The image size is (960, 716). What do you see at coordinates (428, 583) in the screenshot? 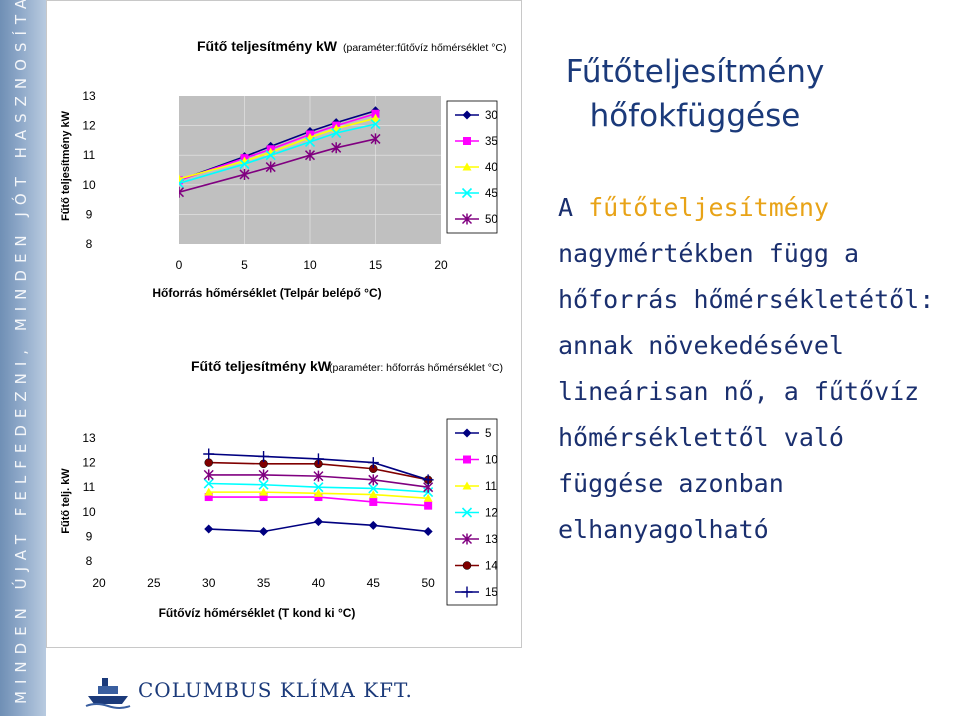
I see `chart2-x-tick-label: 50` at bounding box center [428, 583].